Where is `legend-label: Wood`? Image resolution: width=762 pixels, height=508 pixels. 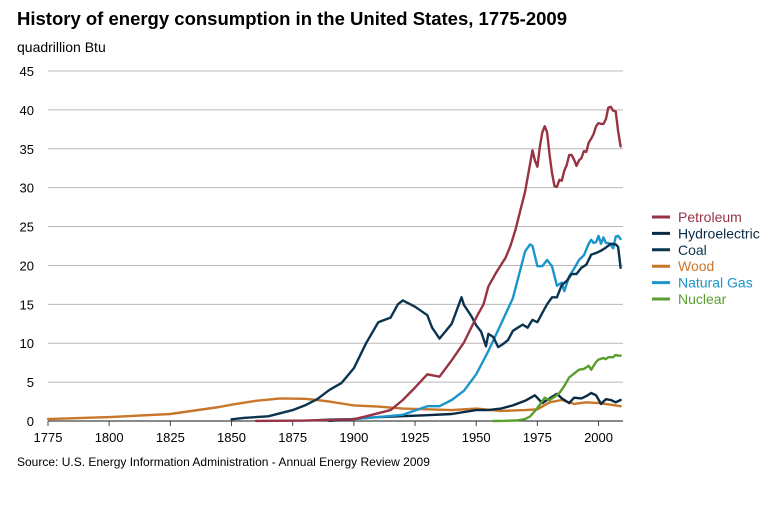
legend-label: Wood is located at coordinates (696, 266).